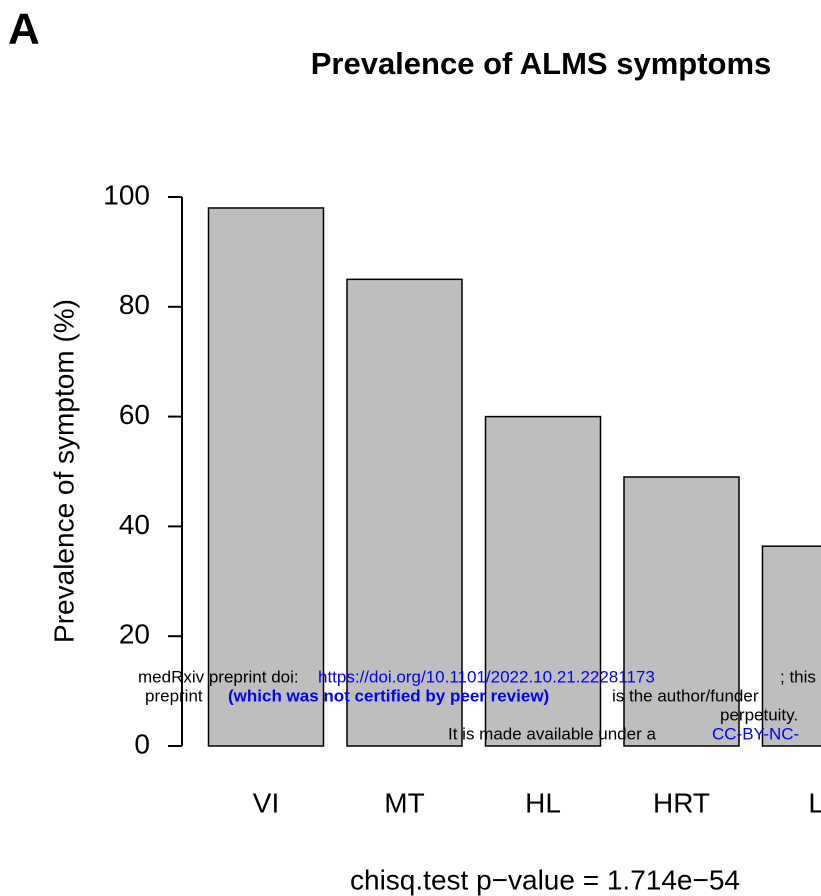 The height and width of the screenshot is (896, 821). I want to click on y-tick-label: 60, so click(134, 414).